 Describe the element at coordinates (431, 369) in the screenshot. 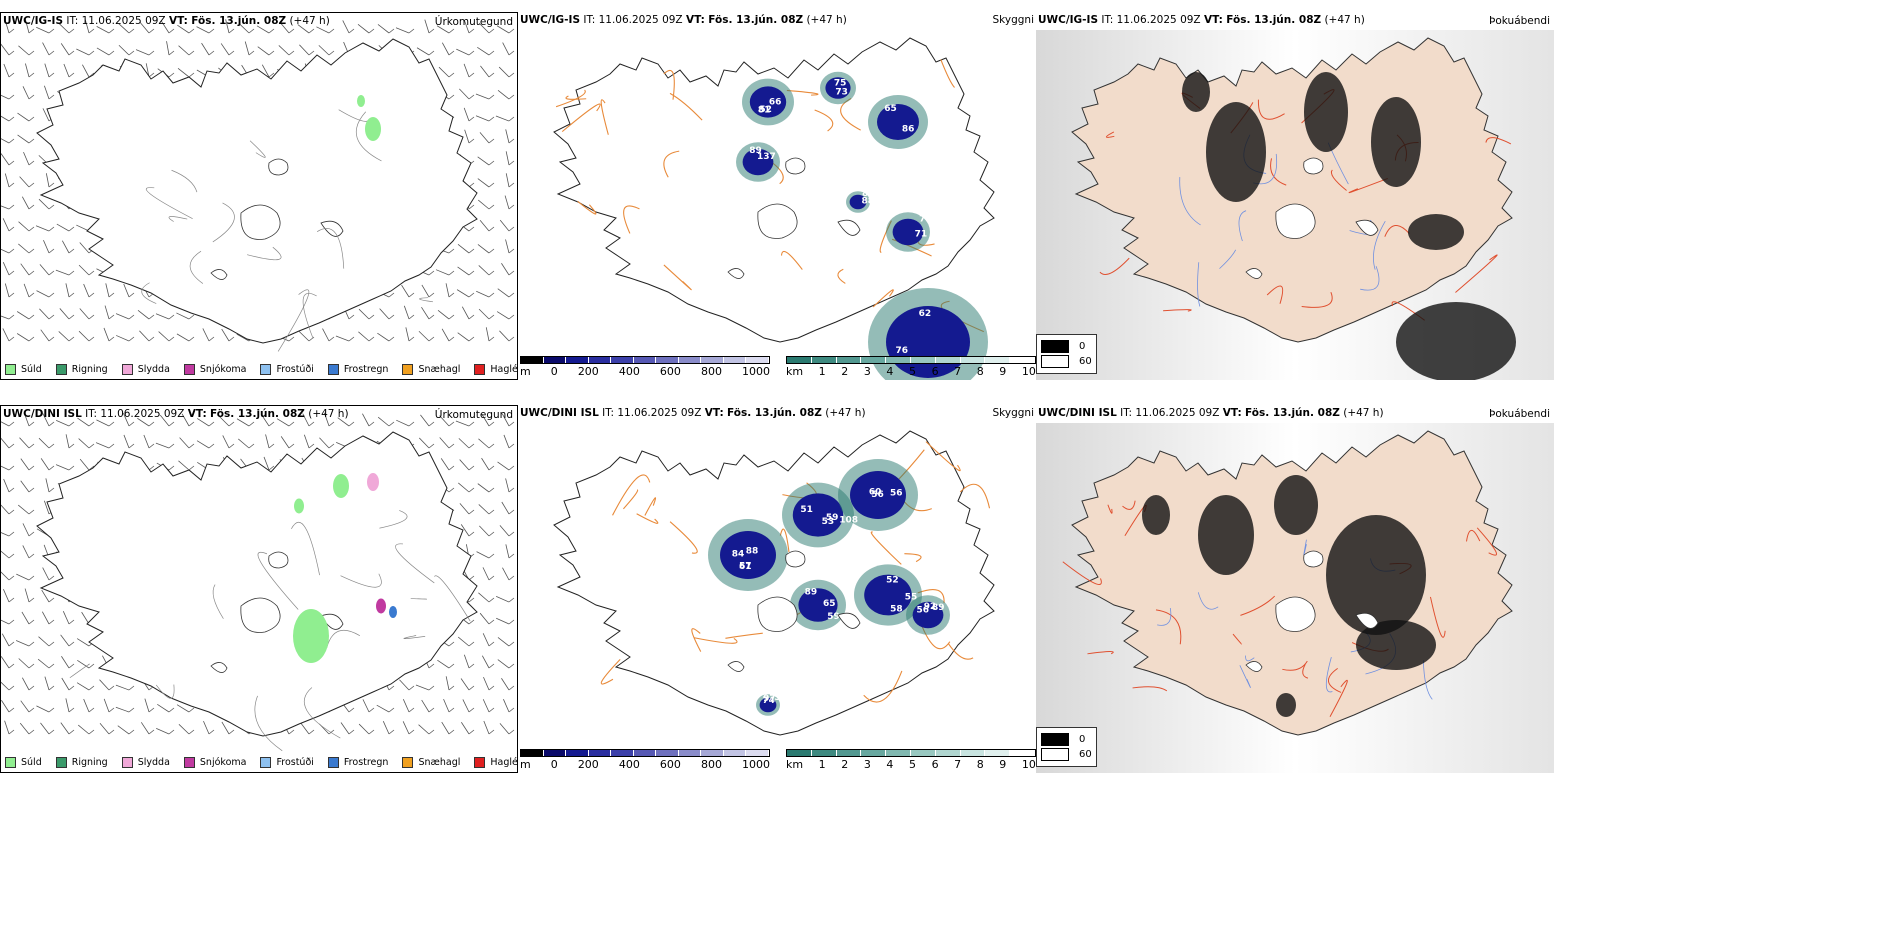

I see `precip-legend-item: Snæhagl` at that location.